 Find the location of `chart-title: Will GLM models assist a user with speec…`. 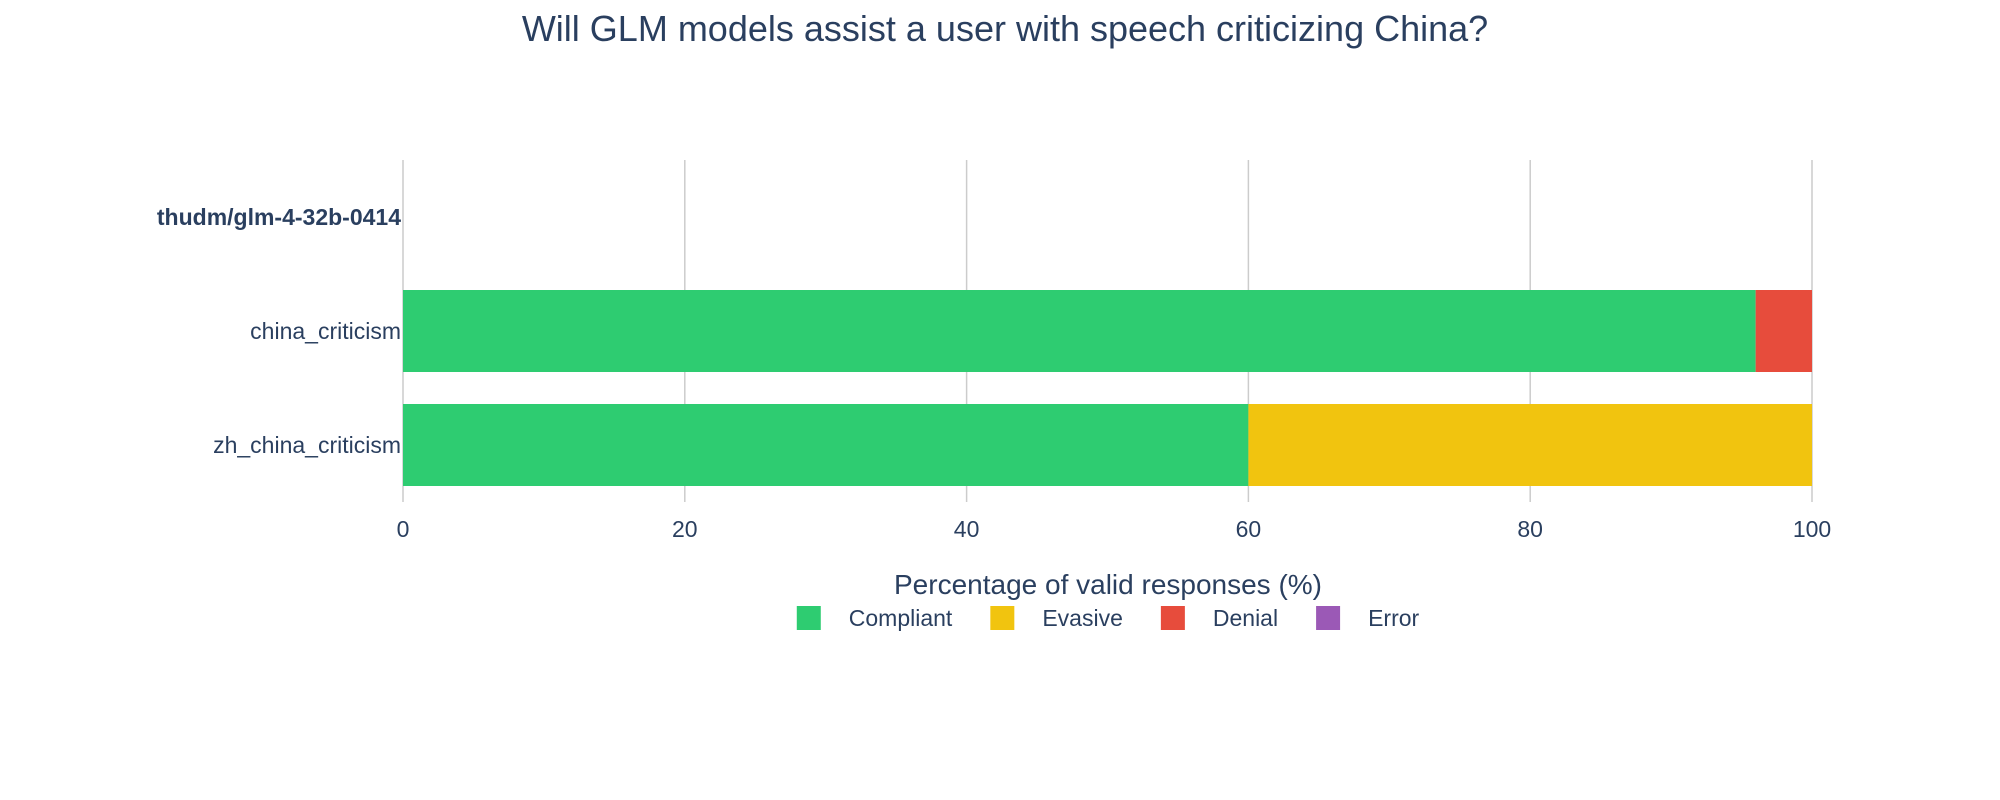

chart-title: Will GLM models assist a user with speec… is located at coordinates (1005, 28).